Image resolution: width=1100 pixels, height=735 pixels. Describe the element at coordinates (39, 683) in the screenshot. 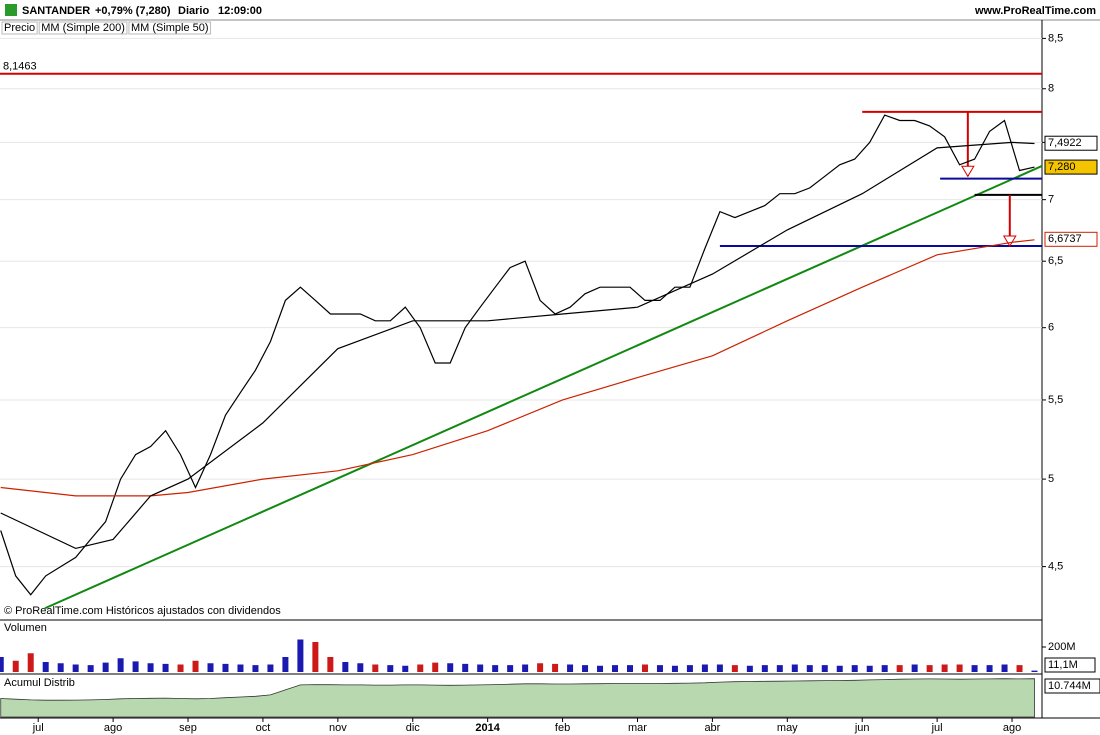

I see `panel-label: Acumul Distrib` at that location.